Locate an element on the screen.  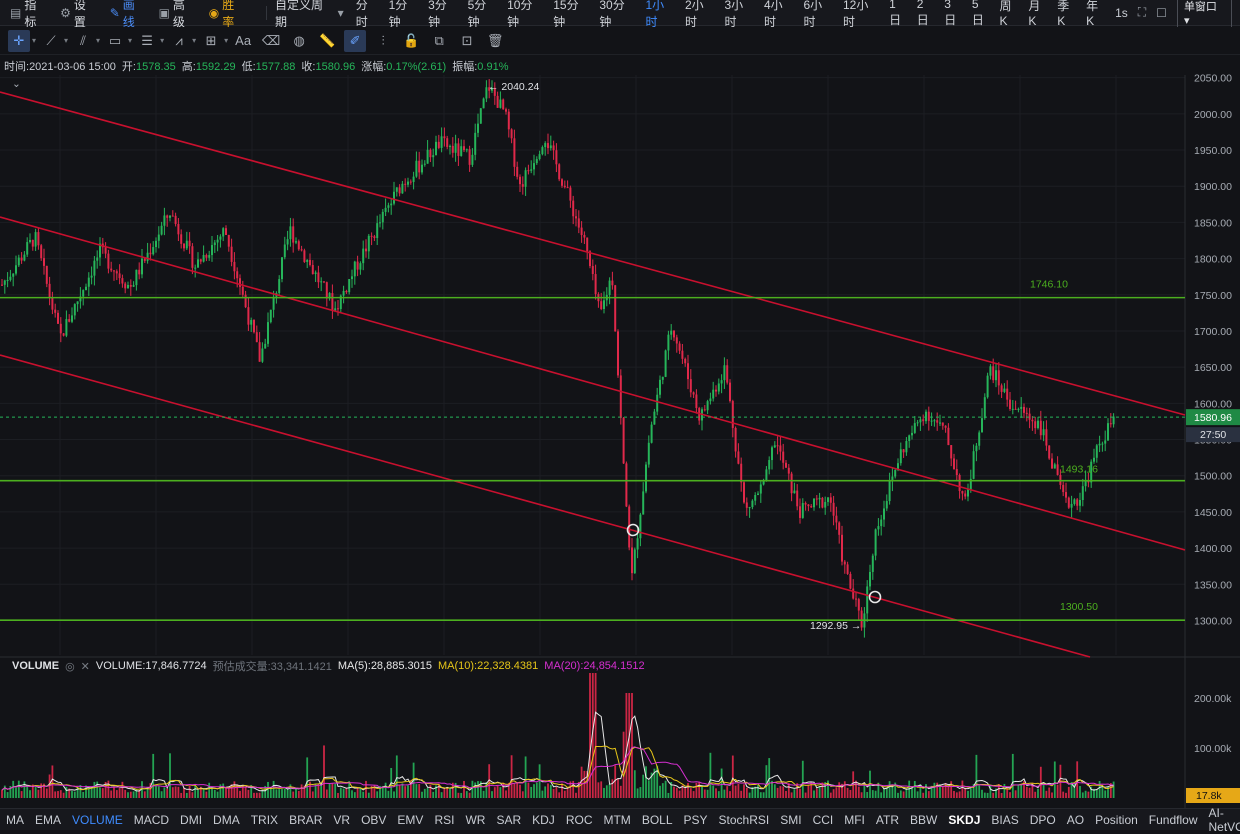
close-icon: ✕ is located at coordinates (85, 666).